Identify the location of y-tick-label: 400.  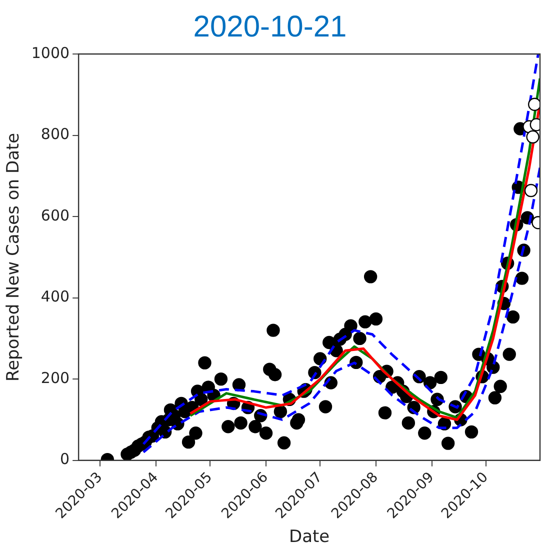
(55, 297).